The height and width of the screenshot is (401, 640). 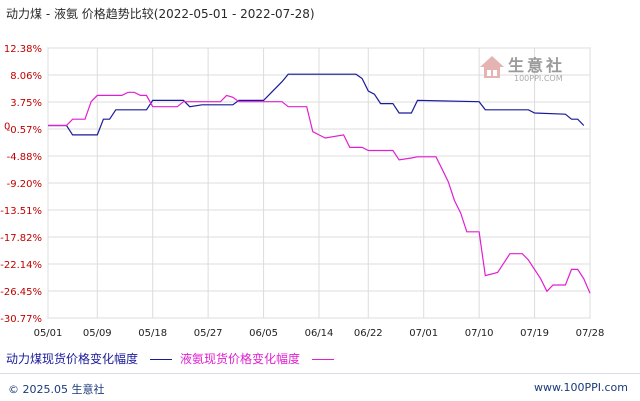 What do you see at coordinates (174, 358) in the screenshot?
I see `legend: 动力煤现货价格变化幅度 液氨现货价格变化幅度` at bounding box center [174, 358].